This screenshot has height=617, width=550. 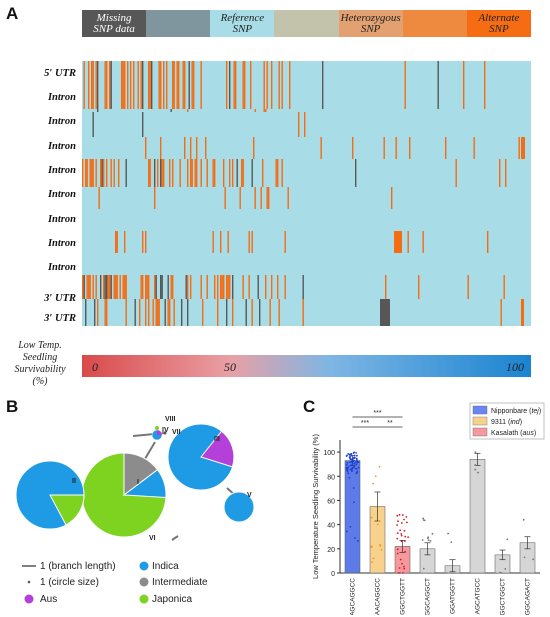 What do you see at coordinates (40, 363) in the screenshot?
I see `survivability-axis-label: Low Temp. Seedling Survivability (%)` at bounding box center [40, 363].